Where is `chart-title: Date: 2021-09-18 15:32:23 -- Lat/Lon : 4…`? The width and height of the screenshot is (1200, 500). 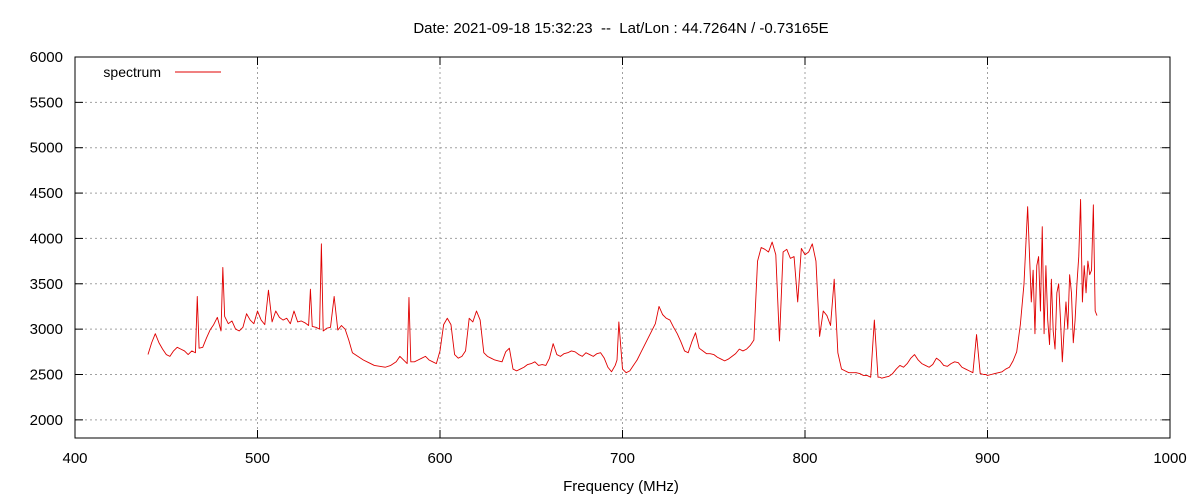 chart-title: Date: 2021-09-18 15:32:23 -- Lat/Lon : 4… is located at coordinates (620, 28).